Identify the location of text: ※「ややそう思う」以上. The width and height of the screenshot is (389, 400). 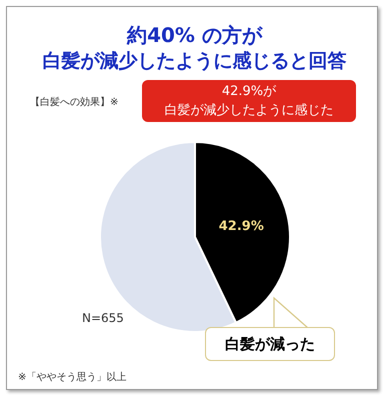
(72, 377).